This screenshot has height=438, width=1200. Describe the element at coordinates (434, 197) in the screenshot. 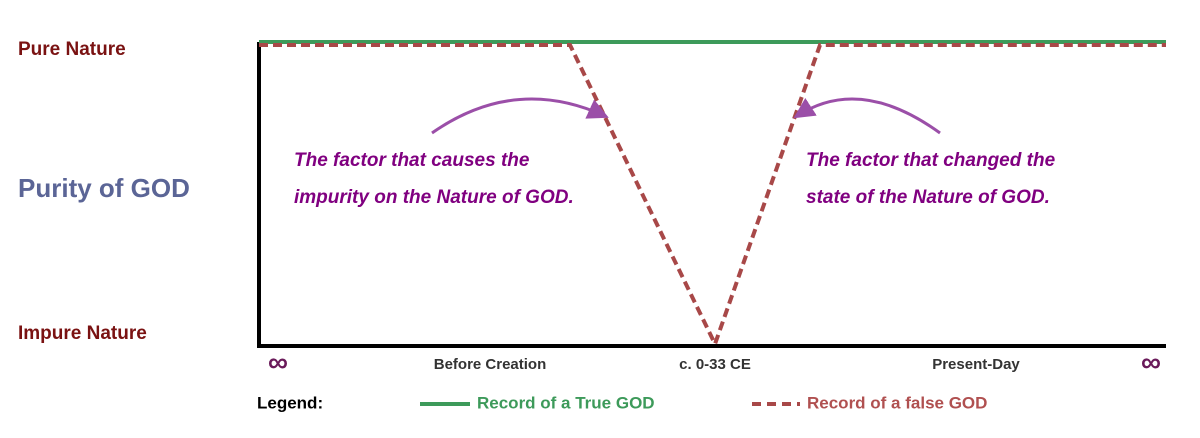

I see `annotation: impurity on the Nature of GOD.` at that location.